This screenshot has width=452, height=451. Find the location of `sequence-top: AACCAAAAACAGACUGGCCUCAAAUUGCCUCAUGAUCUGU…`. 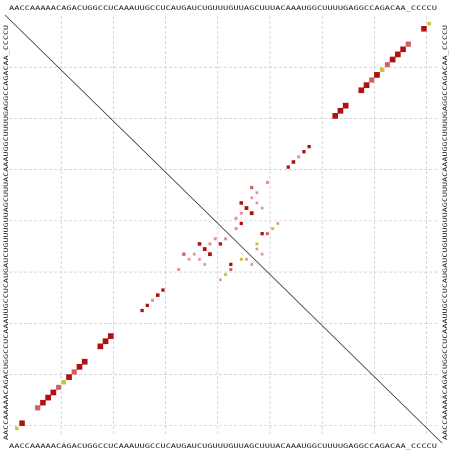

sequence-top: AACCAAAAACAGACUGGCCUCAAAUUGCCUCAUGAUCUGU… is located at coordinates (223, 8).